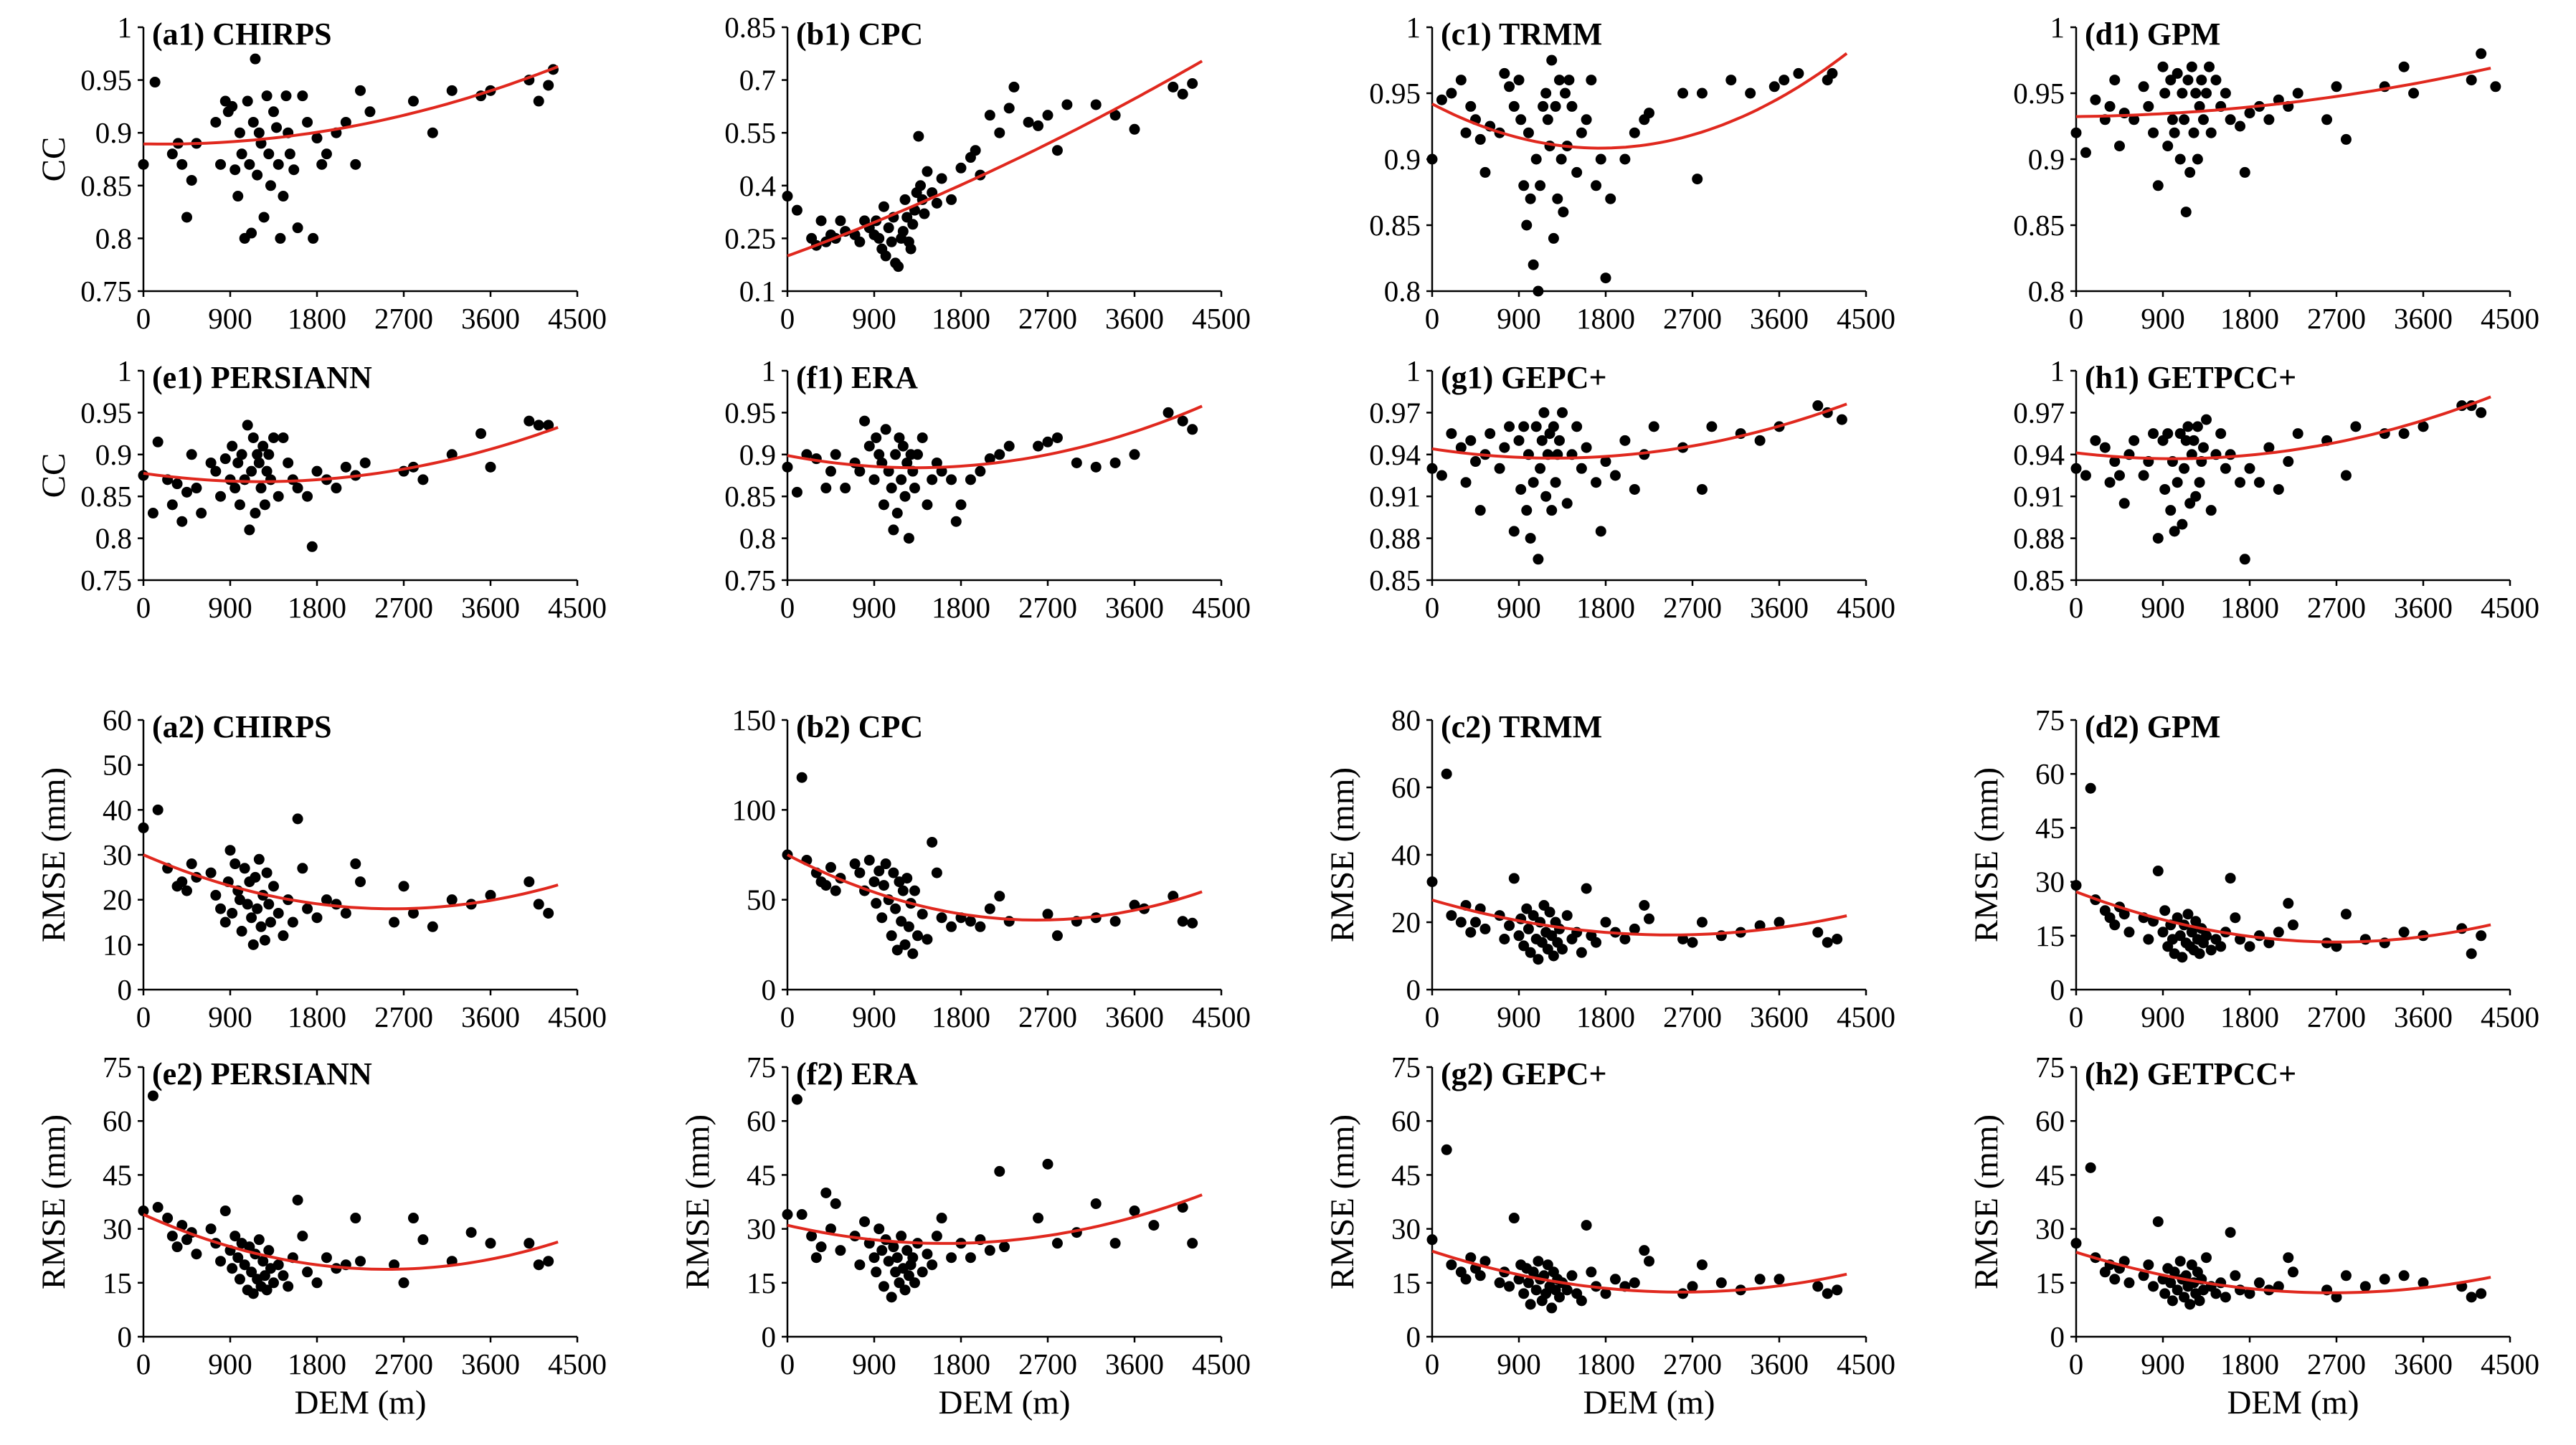  What do you see at coordinates (1395, 225) in the screenshot?
I see `y-tick-label: 0.85` at bounding box center [1395, 225].